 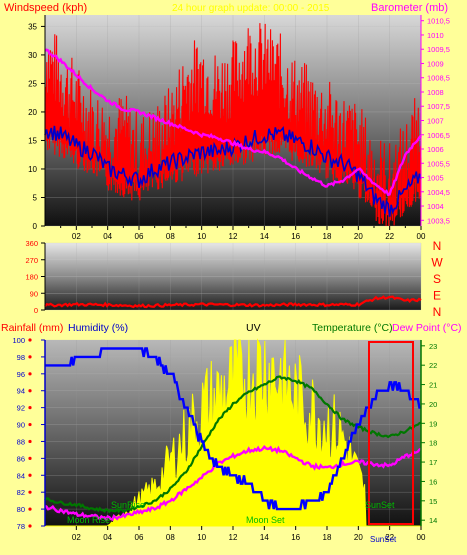 What do you see at coordinates (264, 236) in the screenshot?
I see `wind-x-tick-label: 14` at bounding box center [264, 236].